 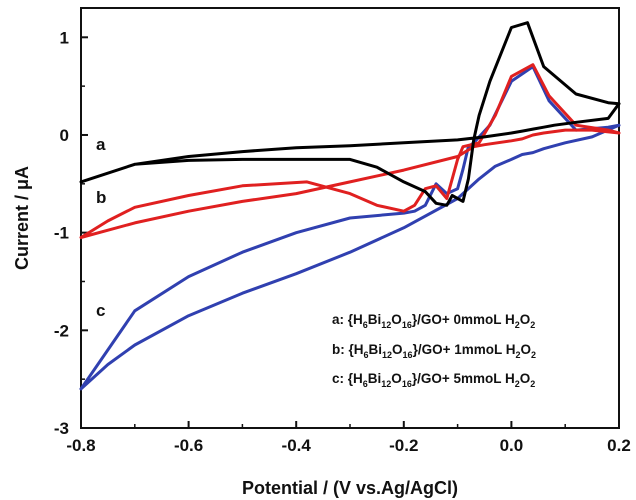 I want to click on curve-label-c: c, so click(x=100, y=310).